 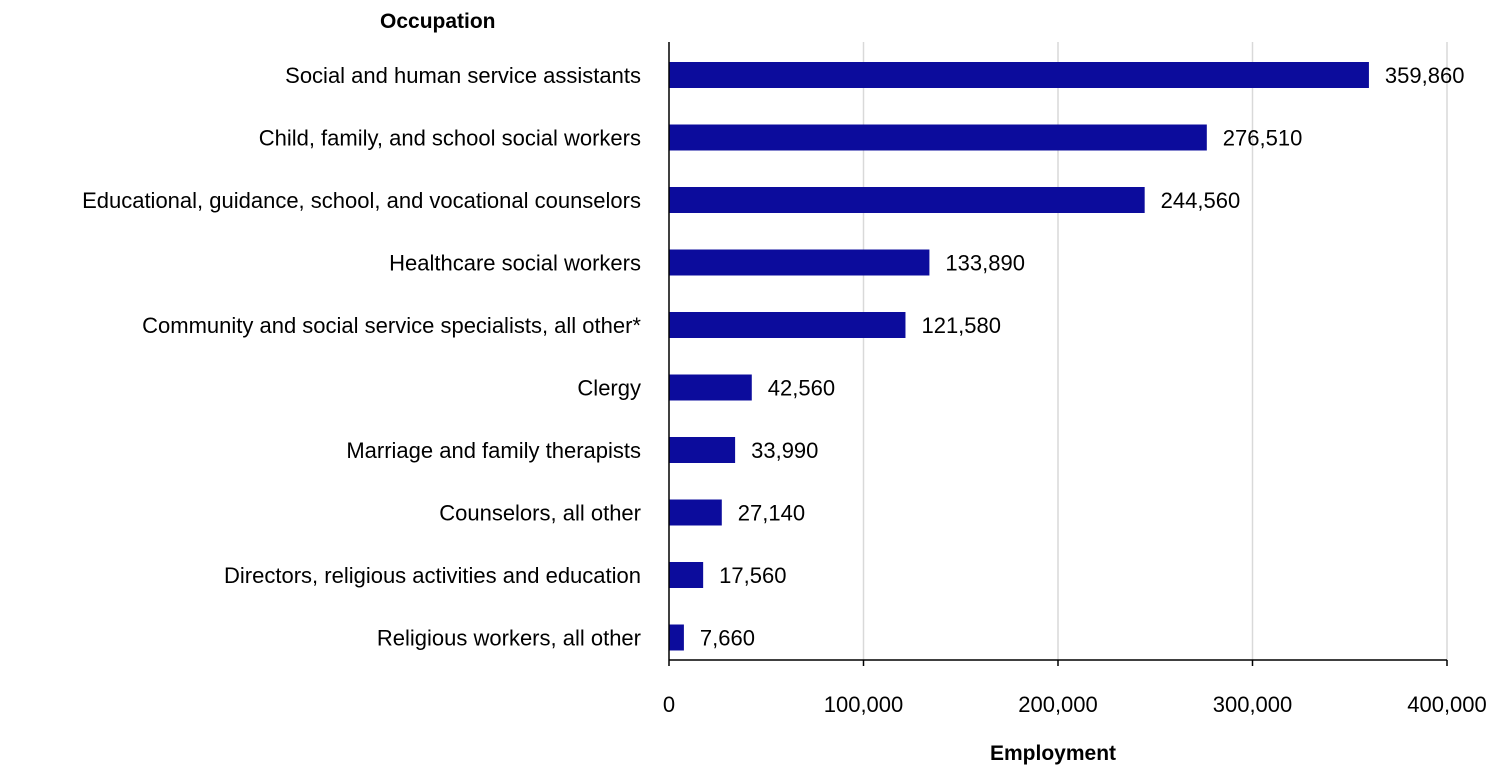 I want to click on x-tick-label: 200,000, so click(x=1058, y=704).